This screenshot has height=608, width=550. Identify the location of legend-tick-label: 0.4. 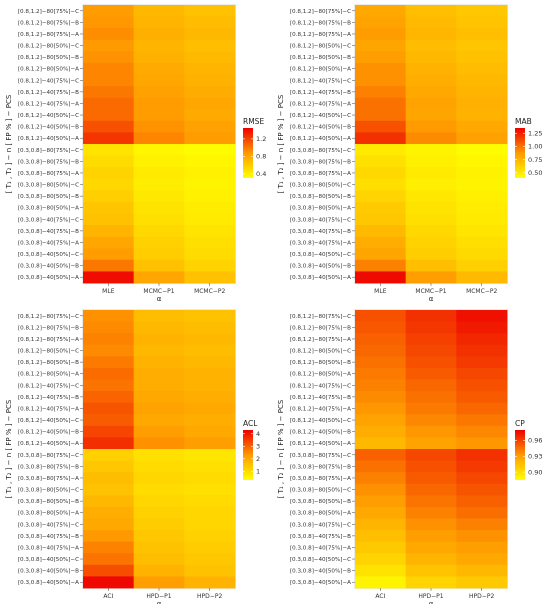
(261, 174).